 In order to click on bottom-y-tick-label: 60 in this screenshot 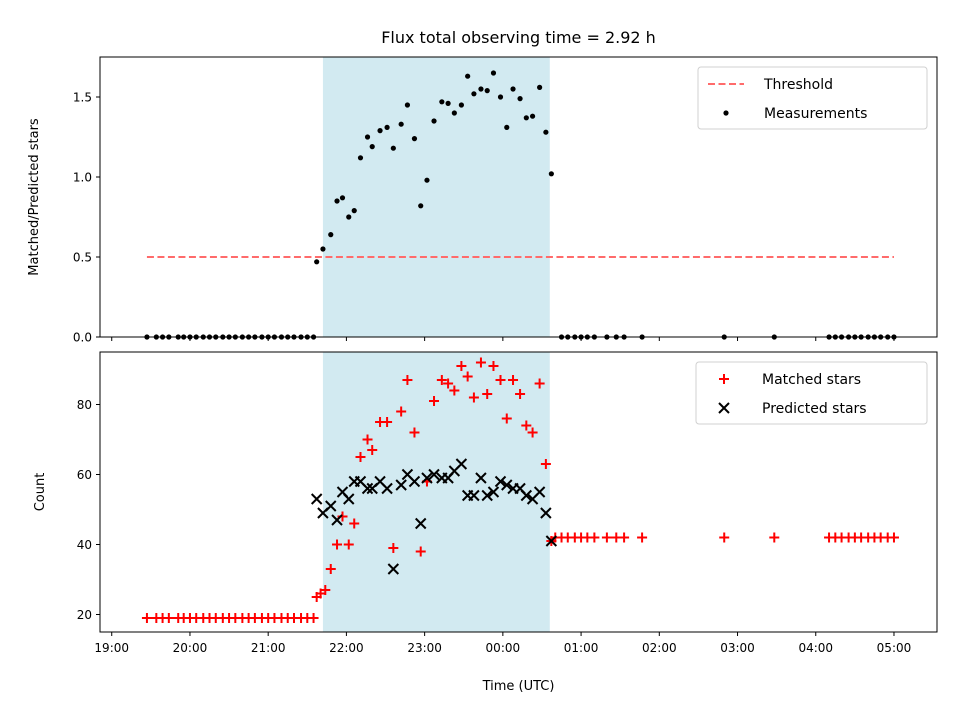, I will do `click(84, 475)`.